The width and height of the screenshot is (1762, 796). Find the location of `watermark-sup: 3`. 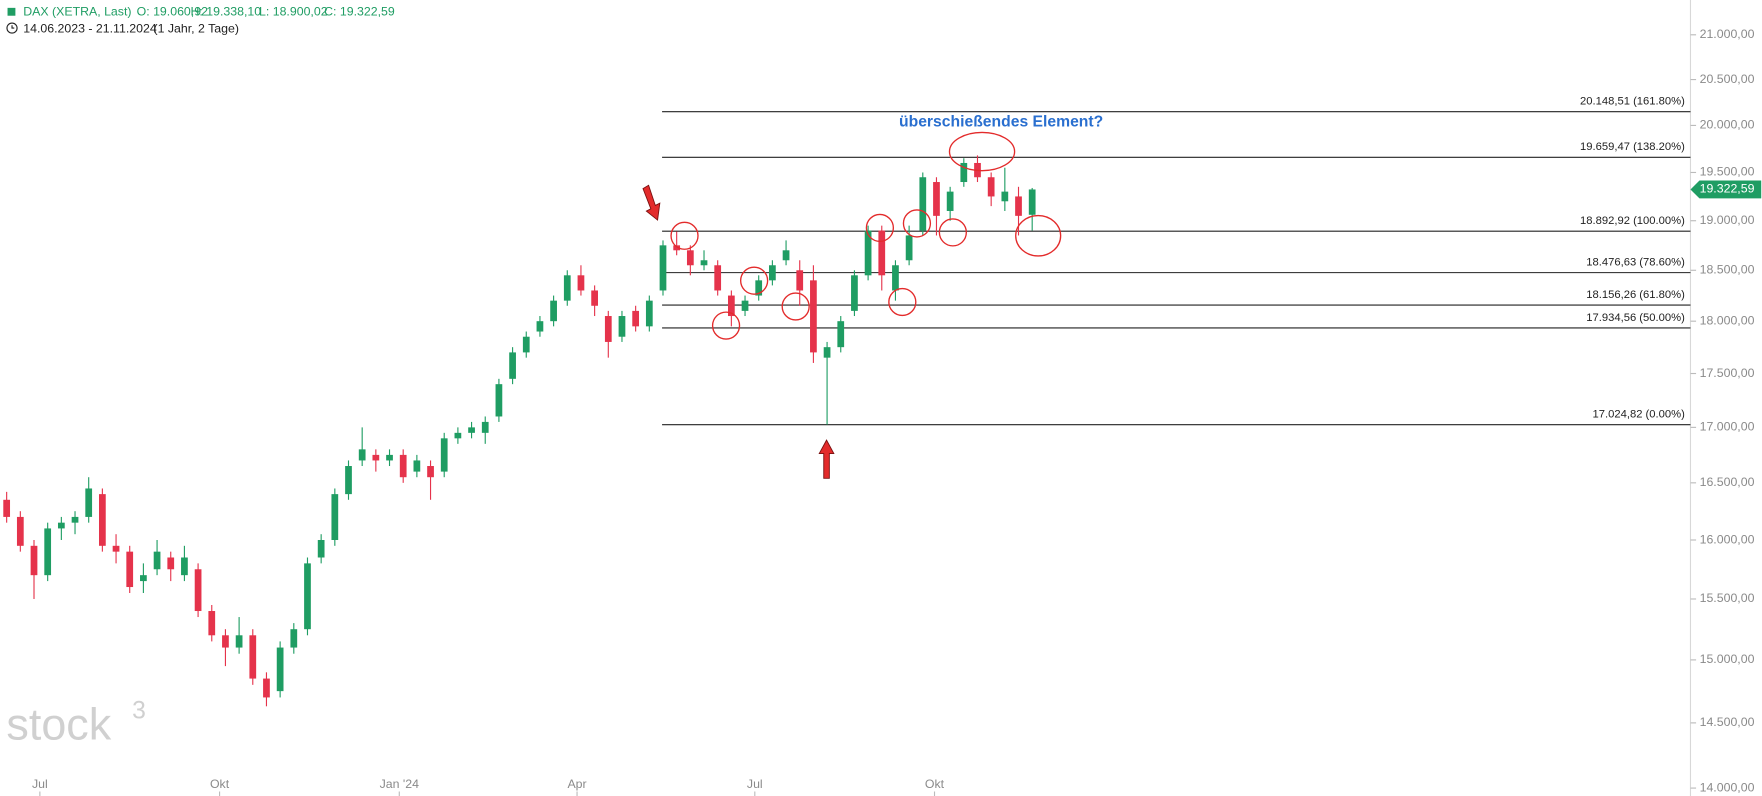

watermark-sup: 3 is located at coordinates (139, 710).